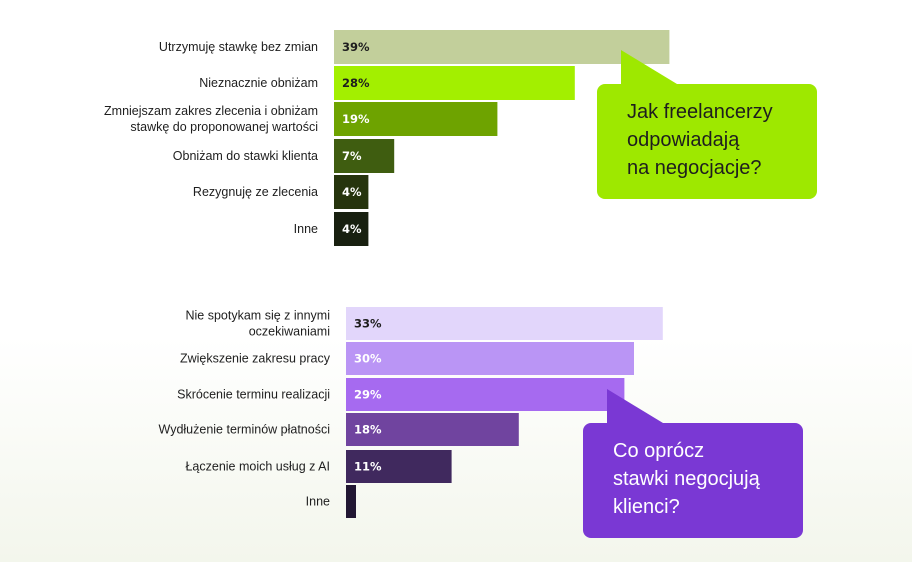 The height and width of the screenshot is (562, 912). Describe the element at coordinates (356, 83) in the screenshot. I see `bar-value-label: 28%` at that location.